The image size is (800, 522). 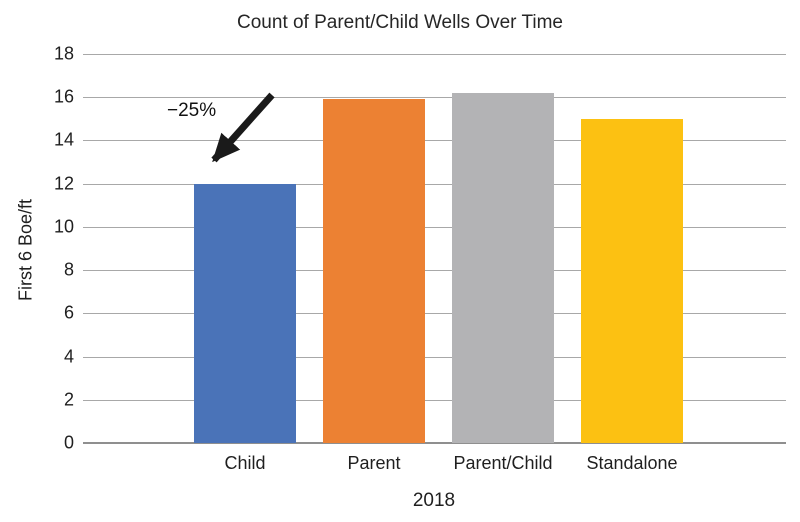 I want to click on x-category-label: Parent, so click(x=374, y=463).